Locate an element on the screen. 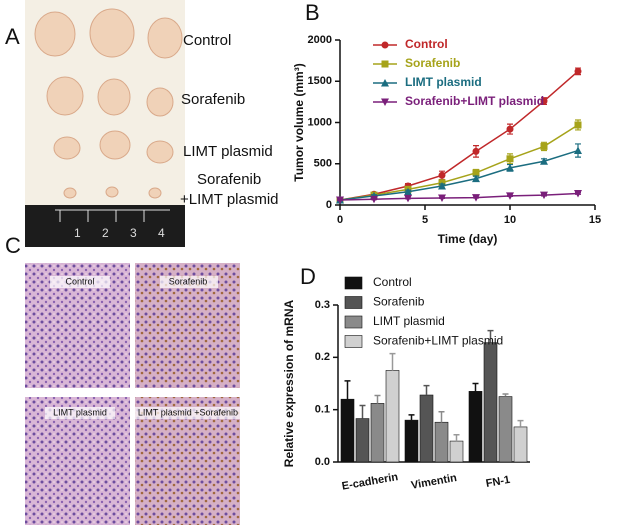 This screenshot has height=530, width=629. panel-letter: C is located at coordinates (13, 245).